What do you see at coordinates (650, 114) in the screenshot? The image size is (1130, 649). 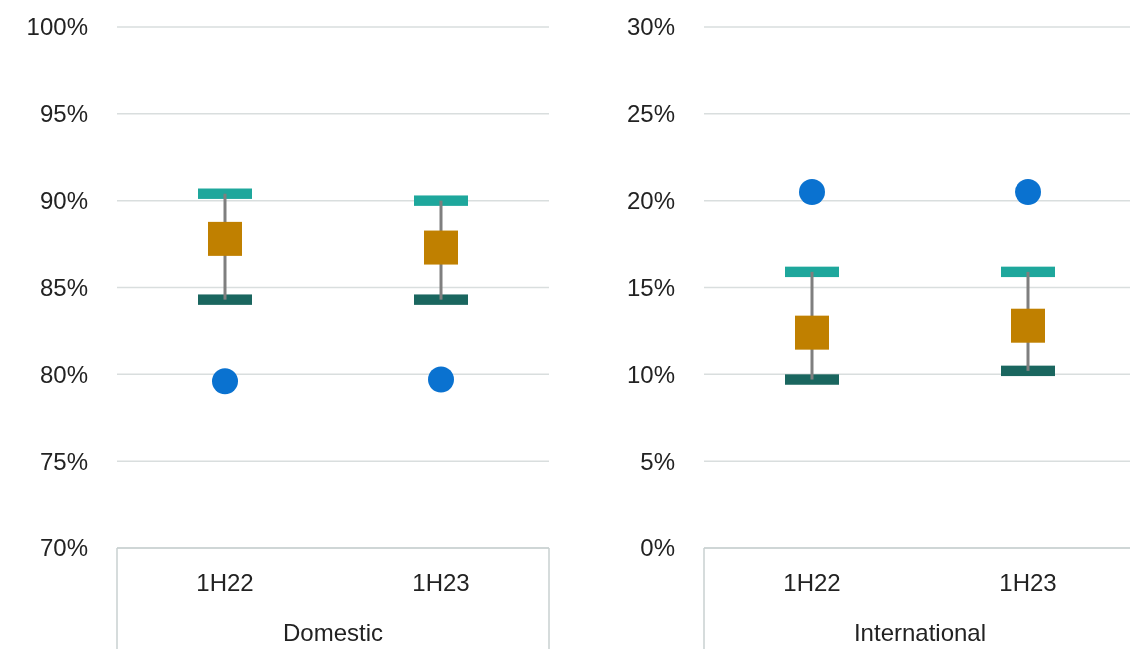 I see `y-tick-label: 25%` at bounding box center [650, 114].